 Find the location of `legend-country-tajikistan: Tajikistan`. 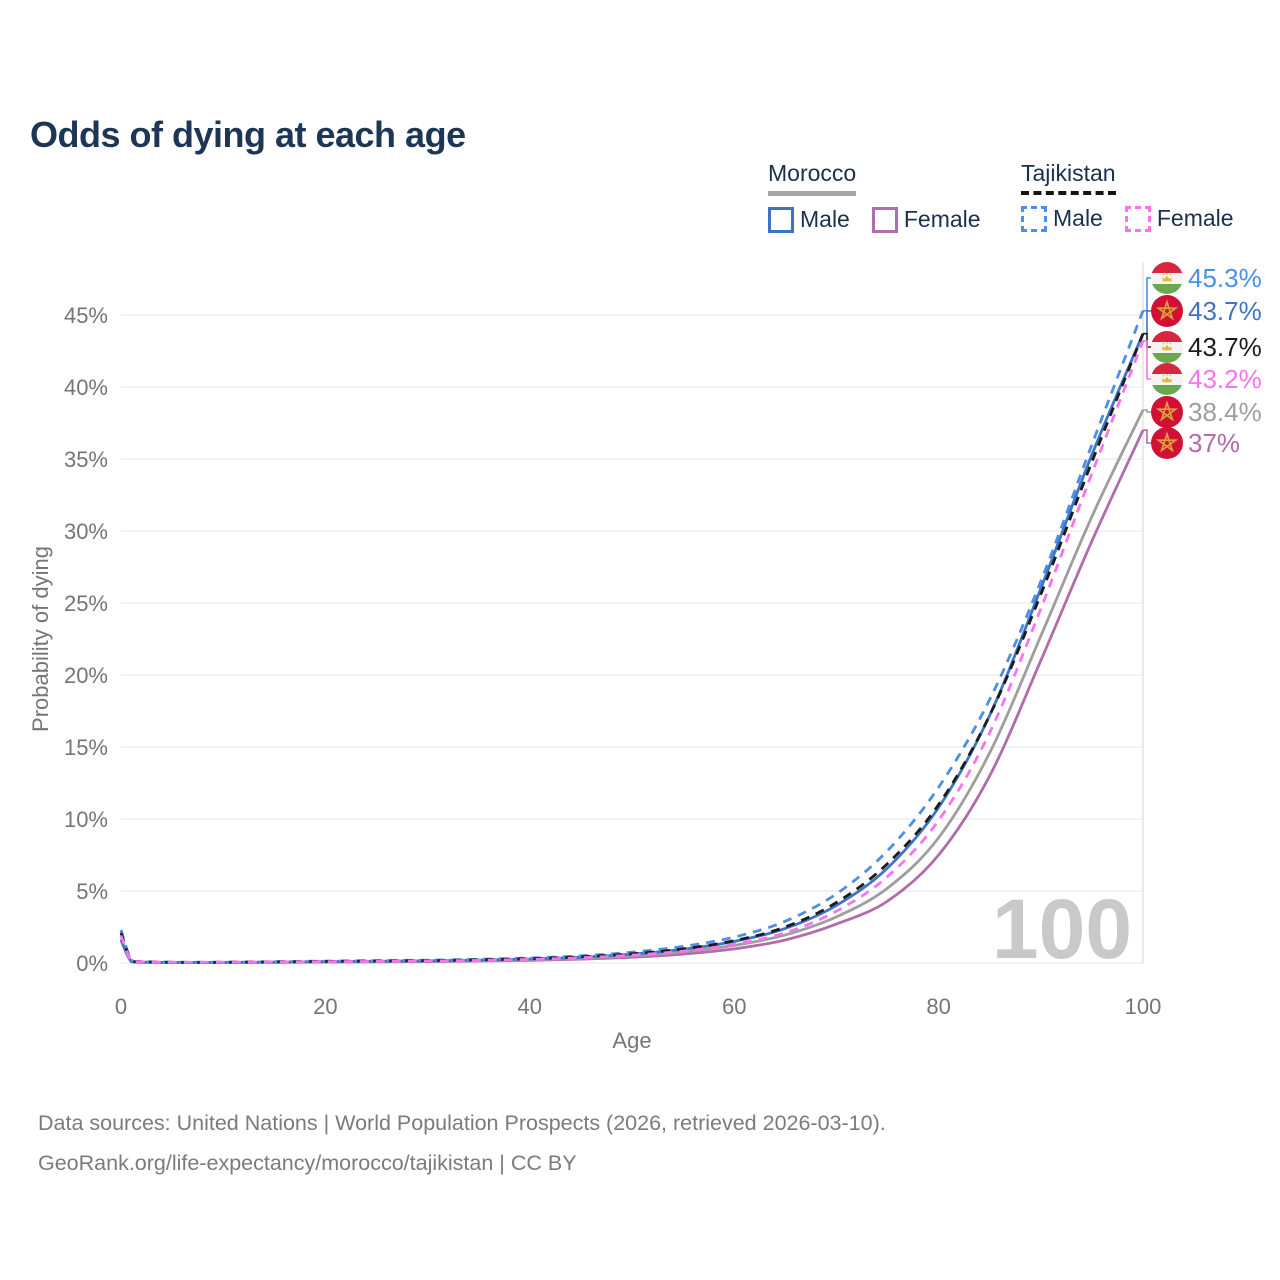

legend-country-tajikistan: Tajikistan is located at coordinates (1068, 177).